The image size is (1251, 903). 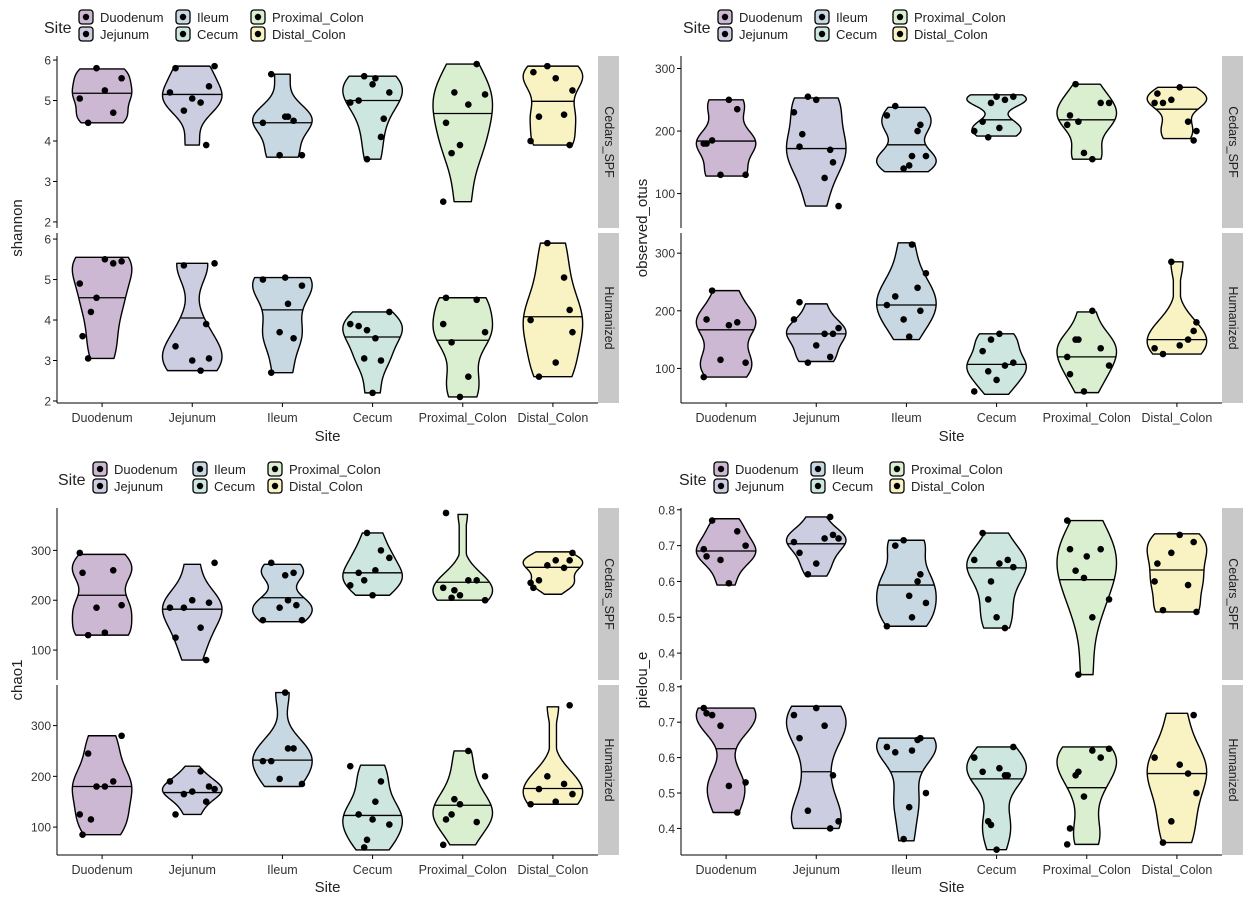 I want to click on legend-item: Distal_Colon, so click(x=315, y=486).